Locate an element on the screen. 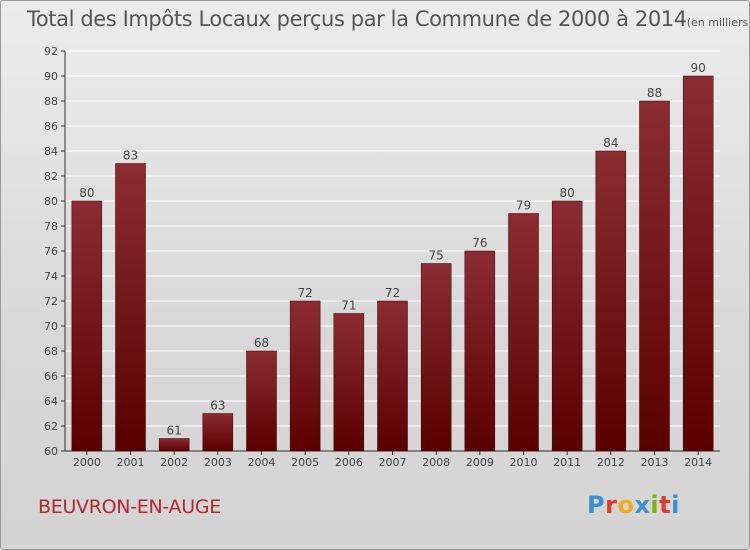 The width and height of the screenshot is (750, 550). logo-letter: r is located at coordinates (611, 505).